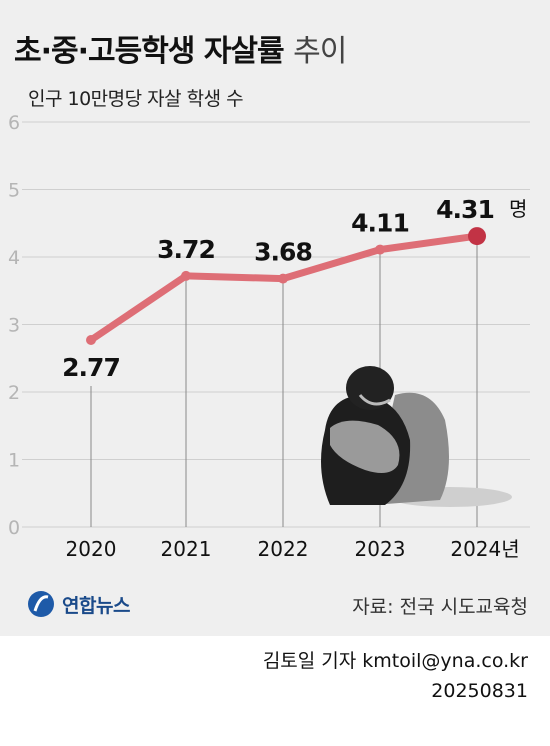 The image size is (550, 746). What do you see at coordinates (286, 286) in the screenshot?
I see `data-points` at bounding box center [286, 286].